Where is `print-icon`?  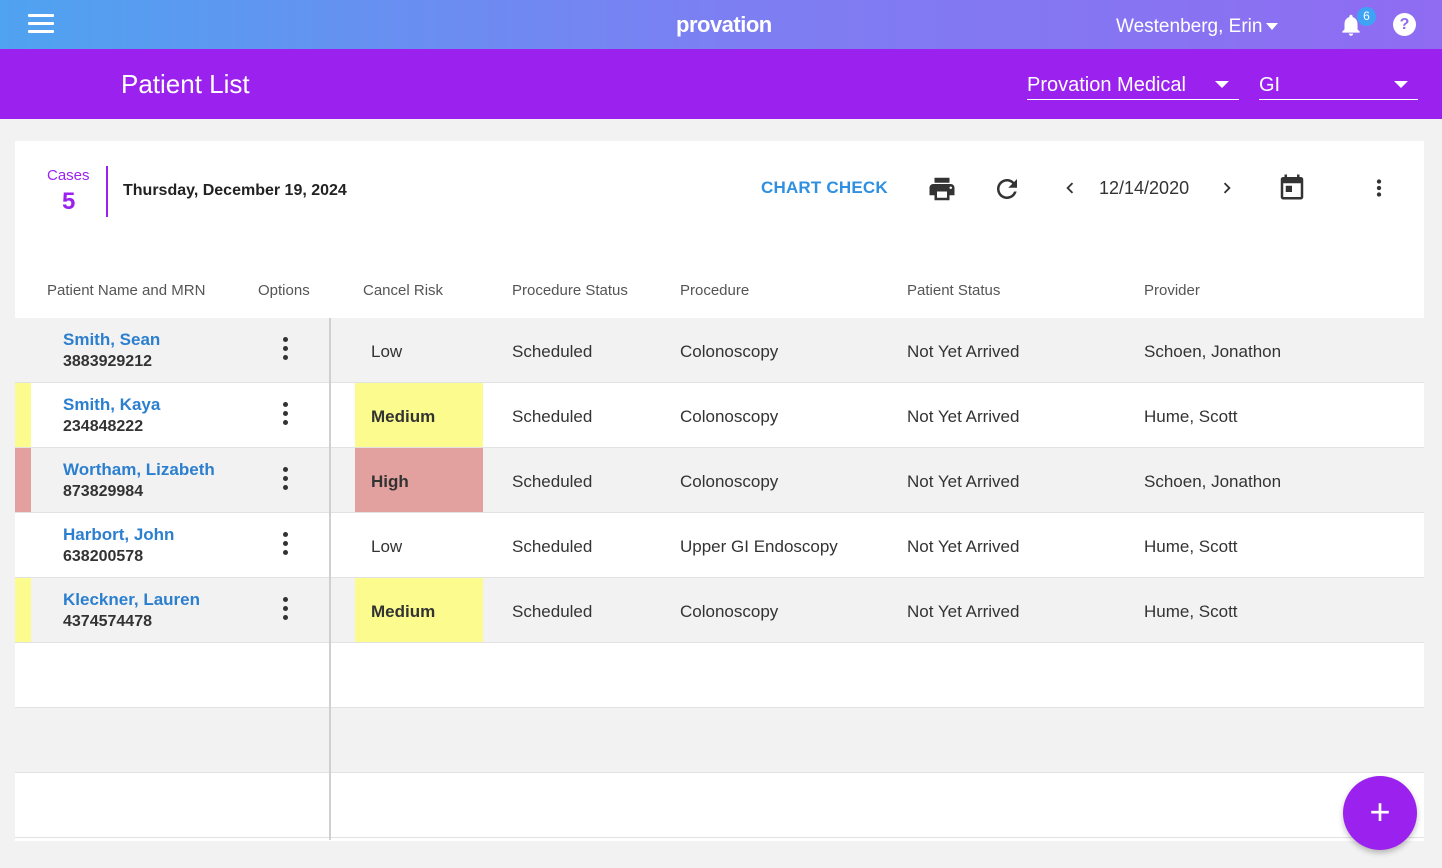
print-icon is located at coordinates (942, 189).